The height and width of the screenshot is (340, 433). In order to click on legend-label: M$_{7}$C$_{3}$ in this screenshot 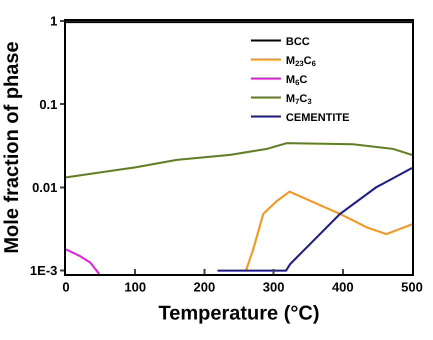, I will do `click(299, 99)`.